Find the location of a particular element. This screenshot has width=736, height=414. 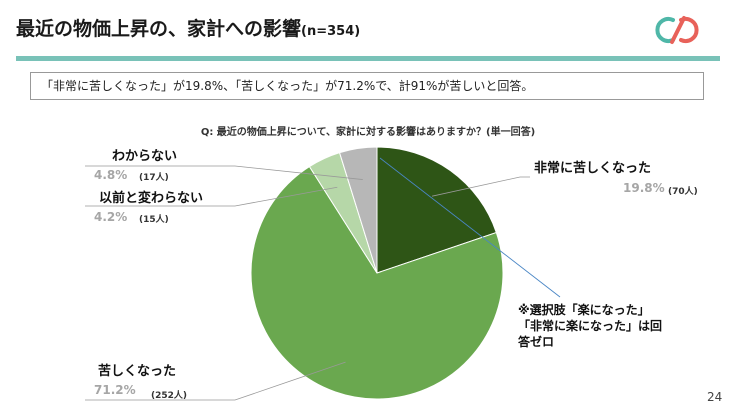

label-count-dont-know: (17人) is located at coordinates (154, 178).